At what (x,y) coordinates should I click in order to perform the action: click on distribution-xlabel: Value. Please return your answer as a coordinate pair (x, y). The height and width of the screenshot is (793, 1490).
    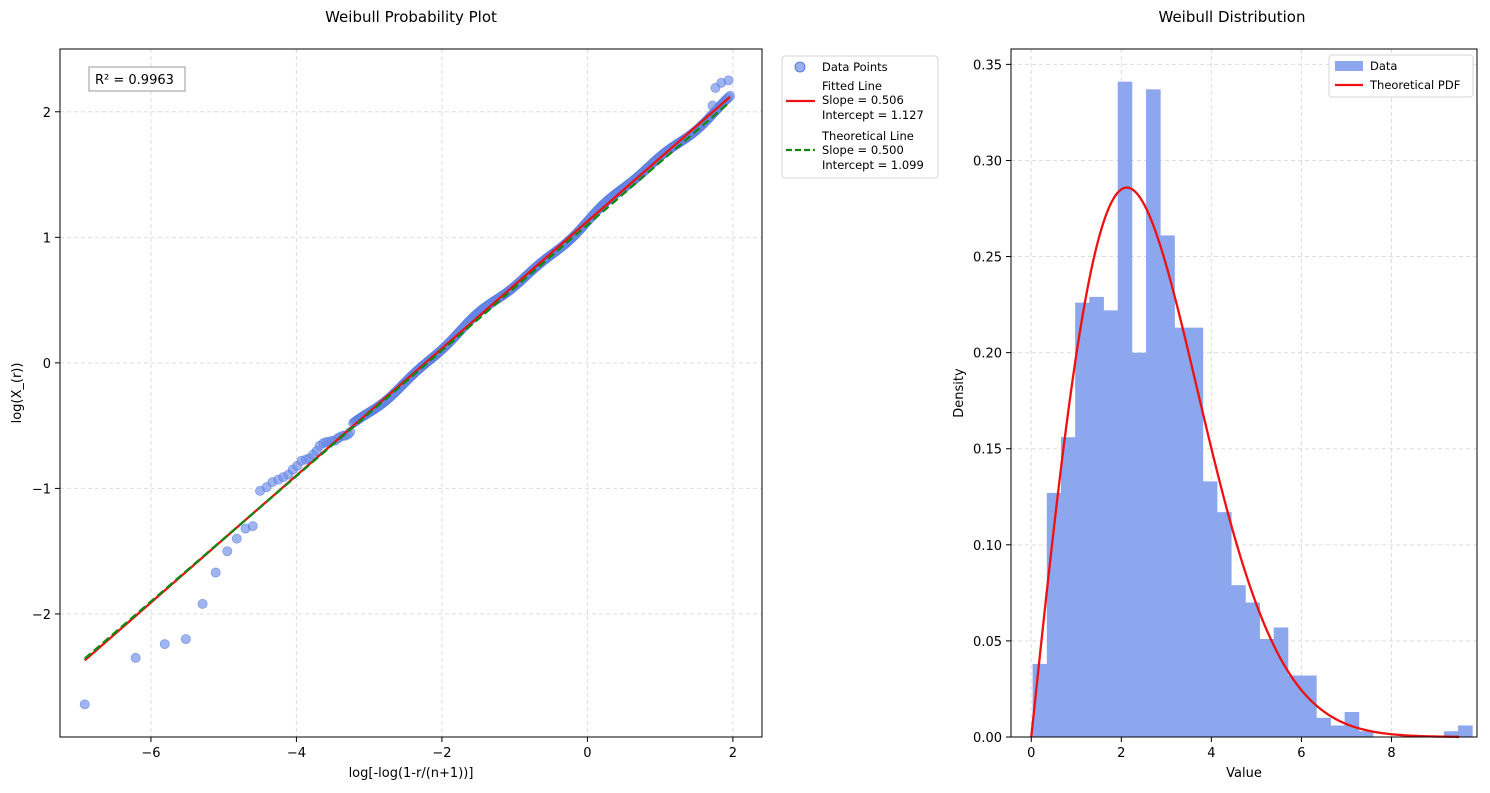
    Looking at the image, I should click on (1244, 773).